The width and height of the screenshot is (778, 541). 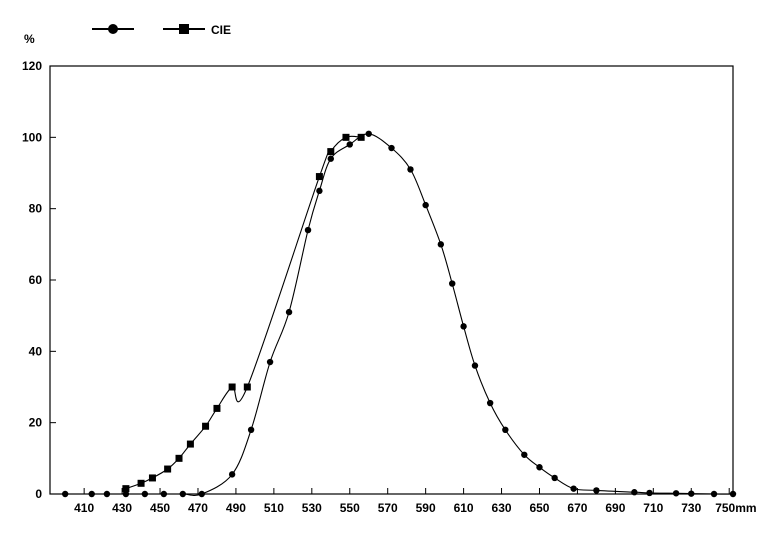 I want to click on x-tick-label: 490, so click(x=236, y=508).